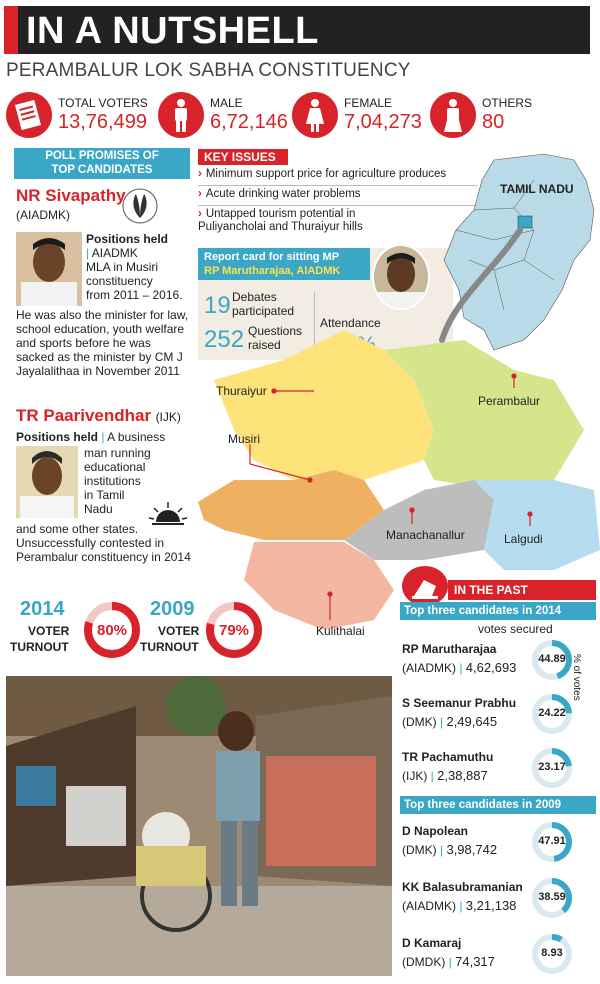 The width and height of the screenshot is (600, 984). Describe the element at coordinates (498, 715) in the screenshot. I see `candidate-row: S Seemanur Prabhu (DMK) | 2,49,645 24.22` at that location.